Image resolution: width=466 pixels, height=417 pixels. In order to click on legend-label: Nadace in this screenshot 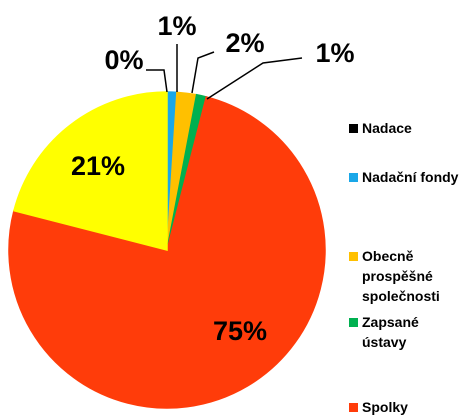, I will do `click(387, 128)`.